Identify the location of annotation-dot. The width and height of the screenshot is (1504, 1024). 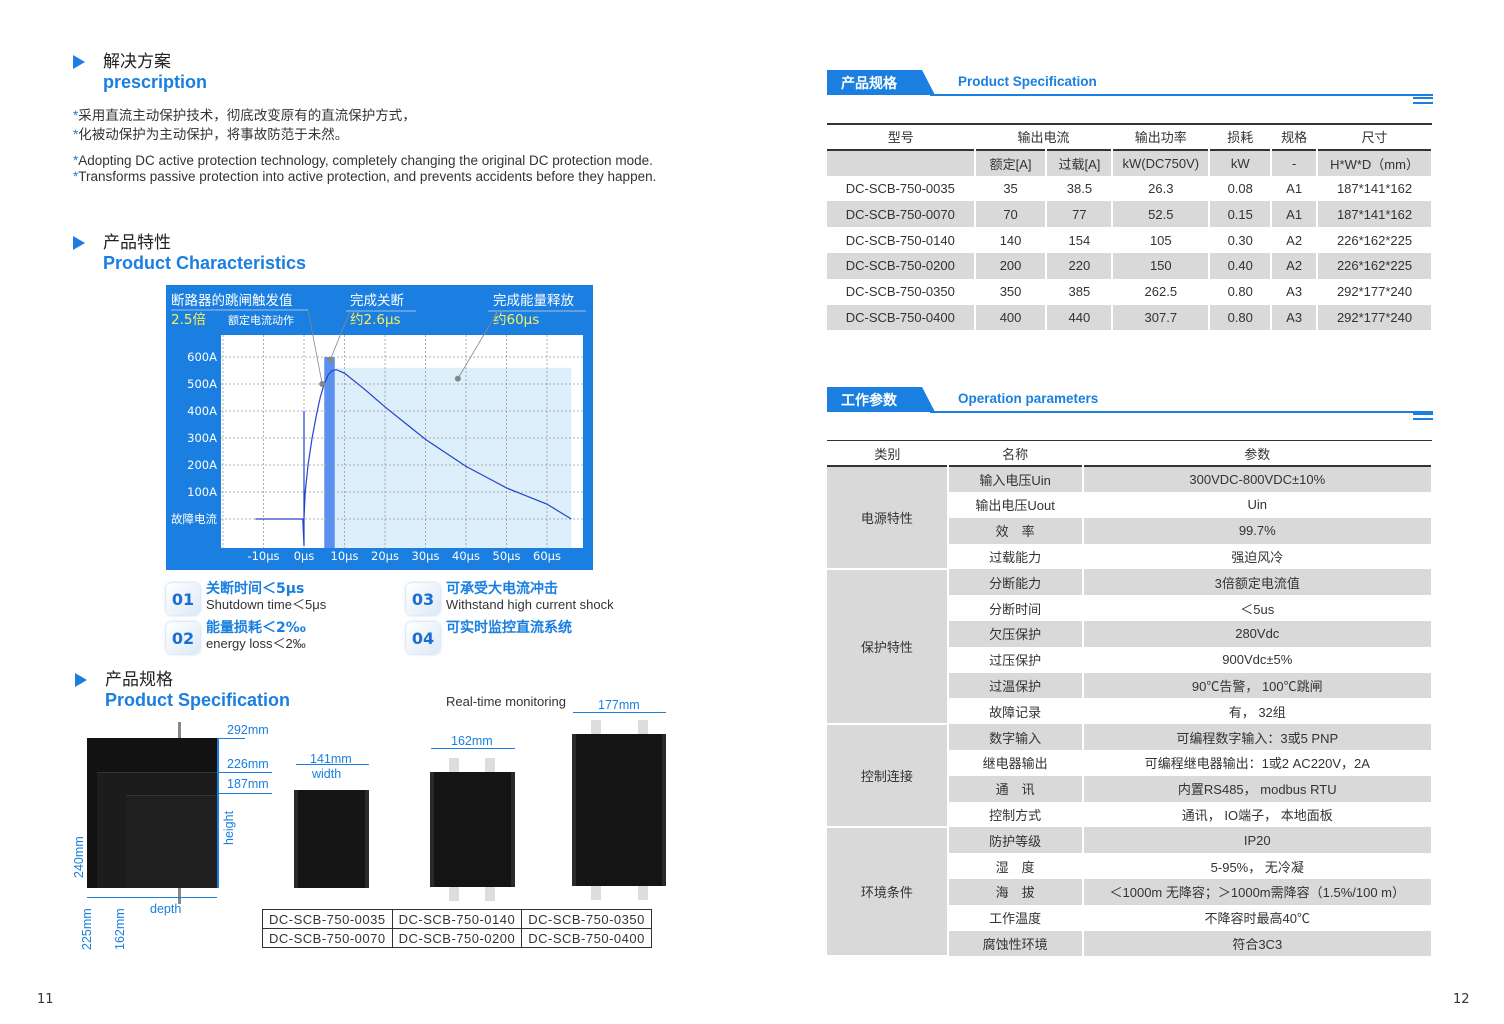
(330, 359).